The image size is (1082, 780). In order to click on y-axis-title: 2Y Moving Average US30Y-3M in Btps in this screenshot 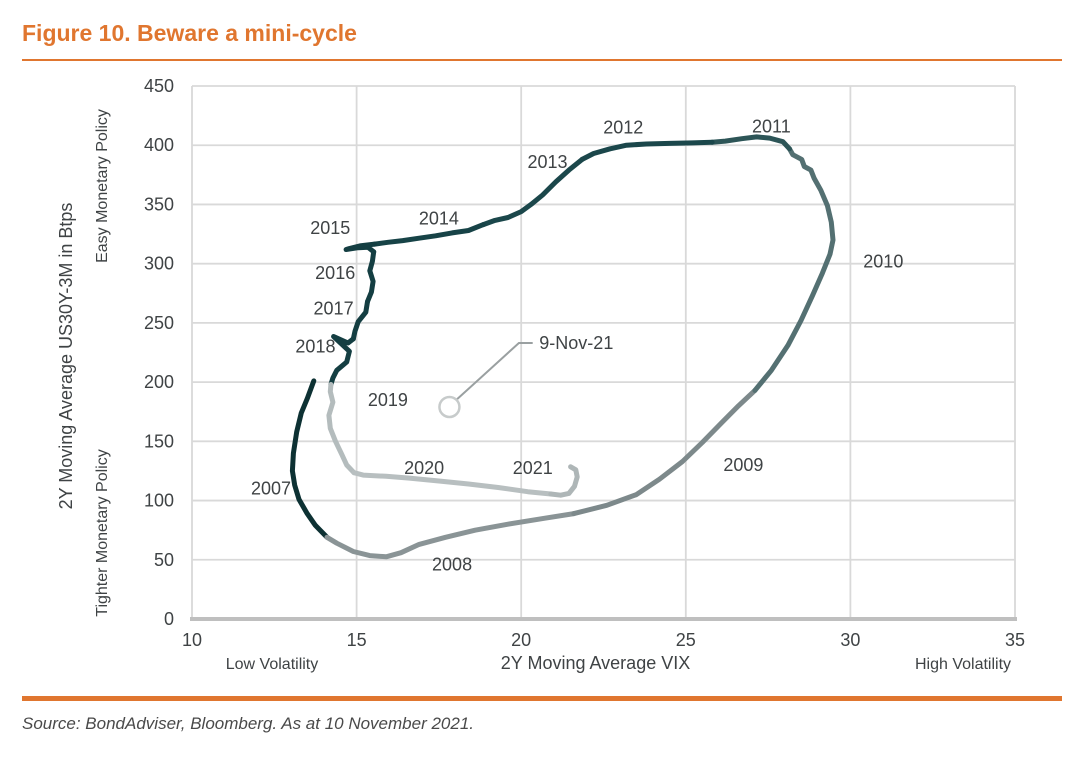, I will do `click(66, 356)`.